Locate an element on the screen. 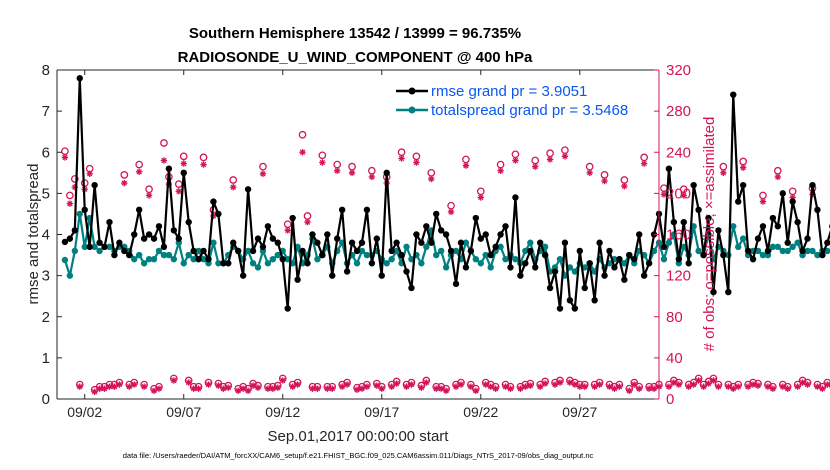 Image resolution: width=830 pixels, height=470 pixels. y-right-tick-label: 0 is located at coordinates (670, 399).